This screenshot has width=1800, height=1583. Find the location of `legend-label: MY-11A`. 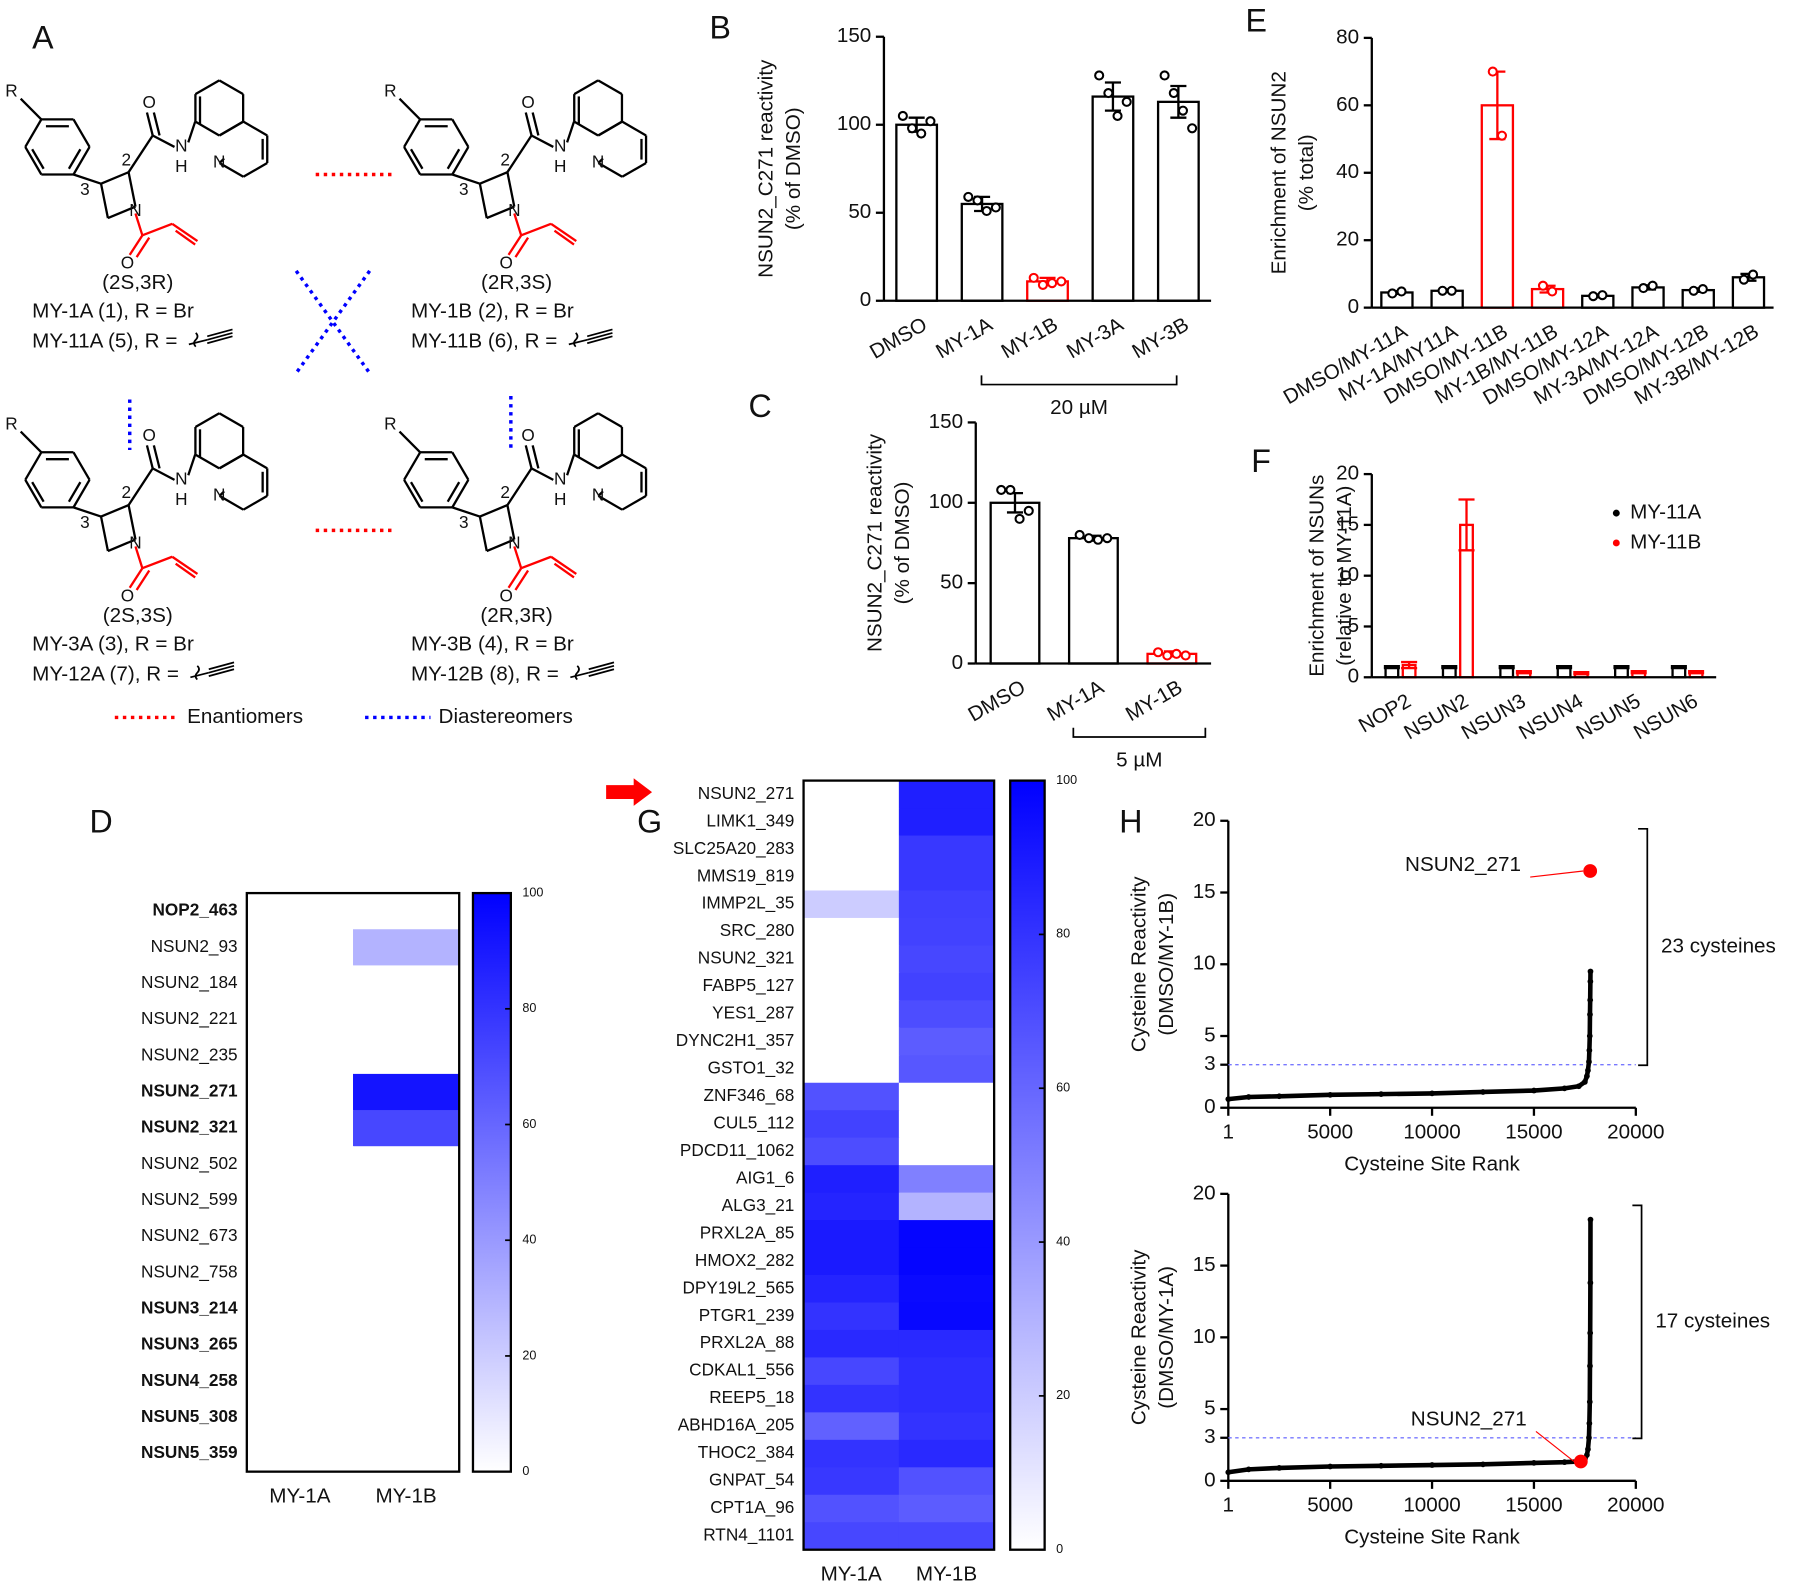

legend-label: MY-11A is located at coordinates (1665, 512).